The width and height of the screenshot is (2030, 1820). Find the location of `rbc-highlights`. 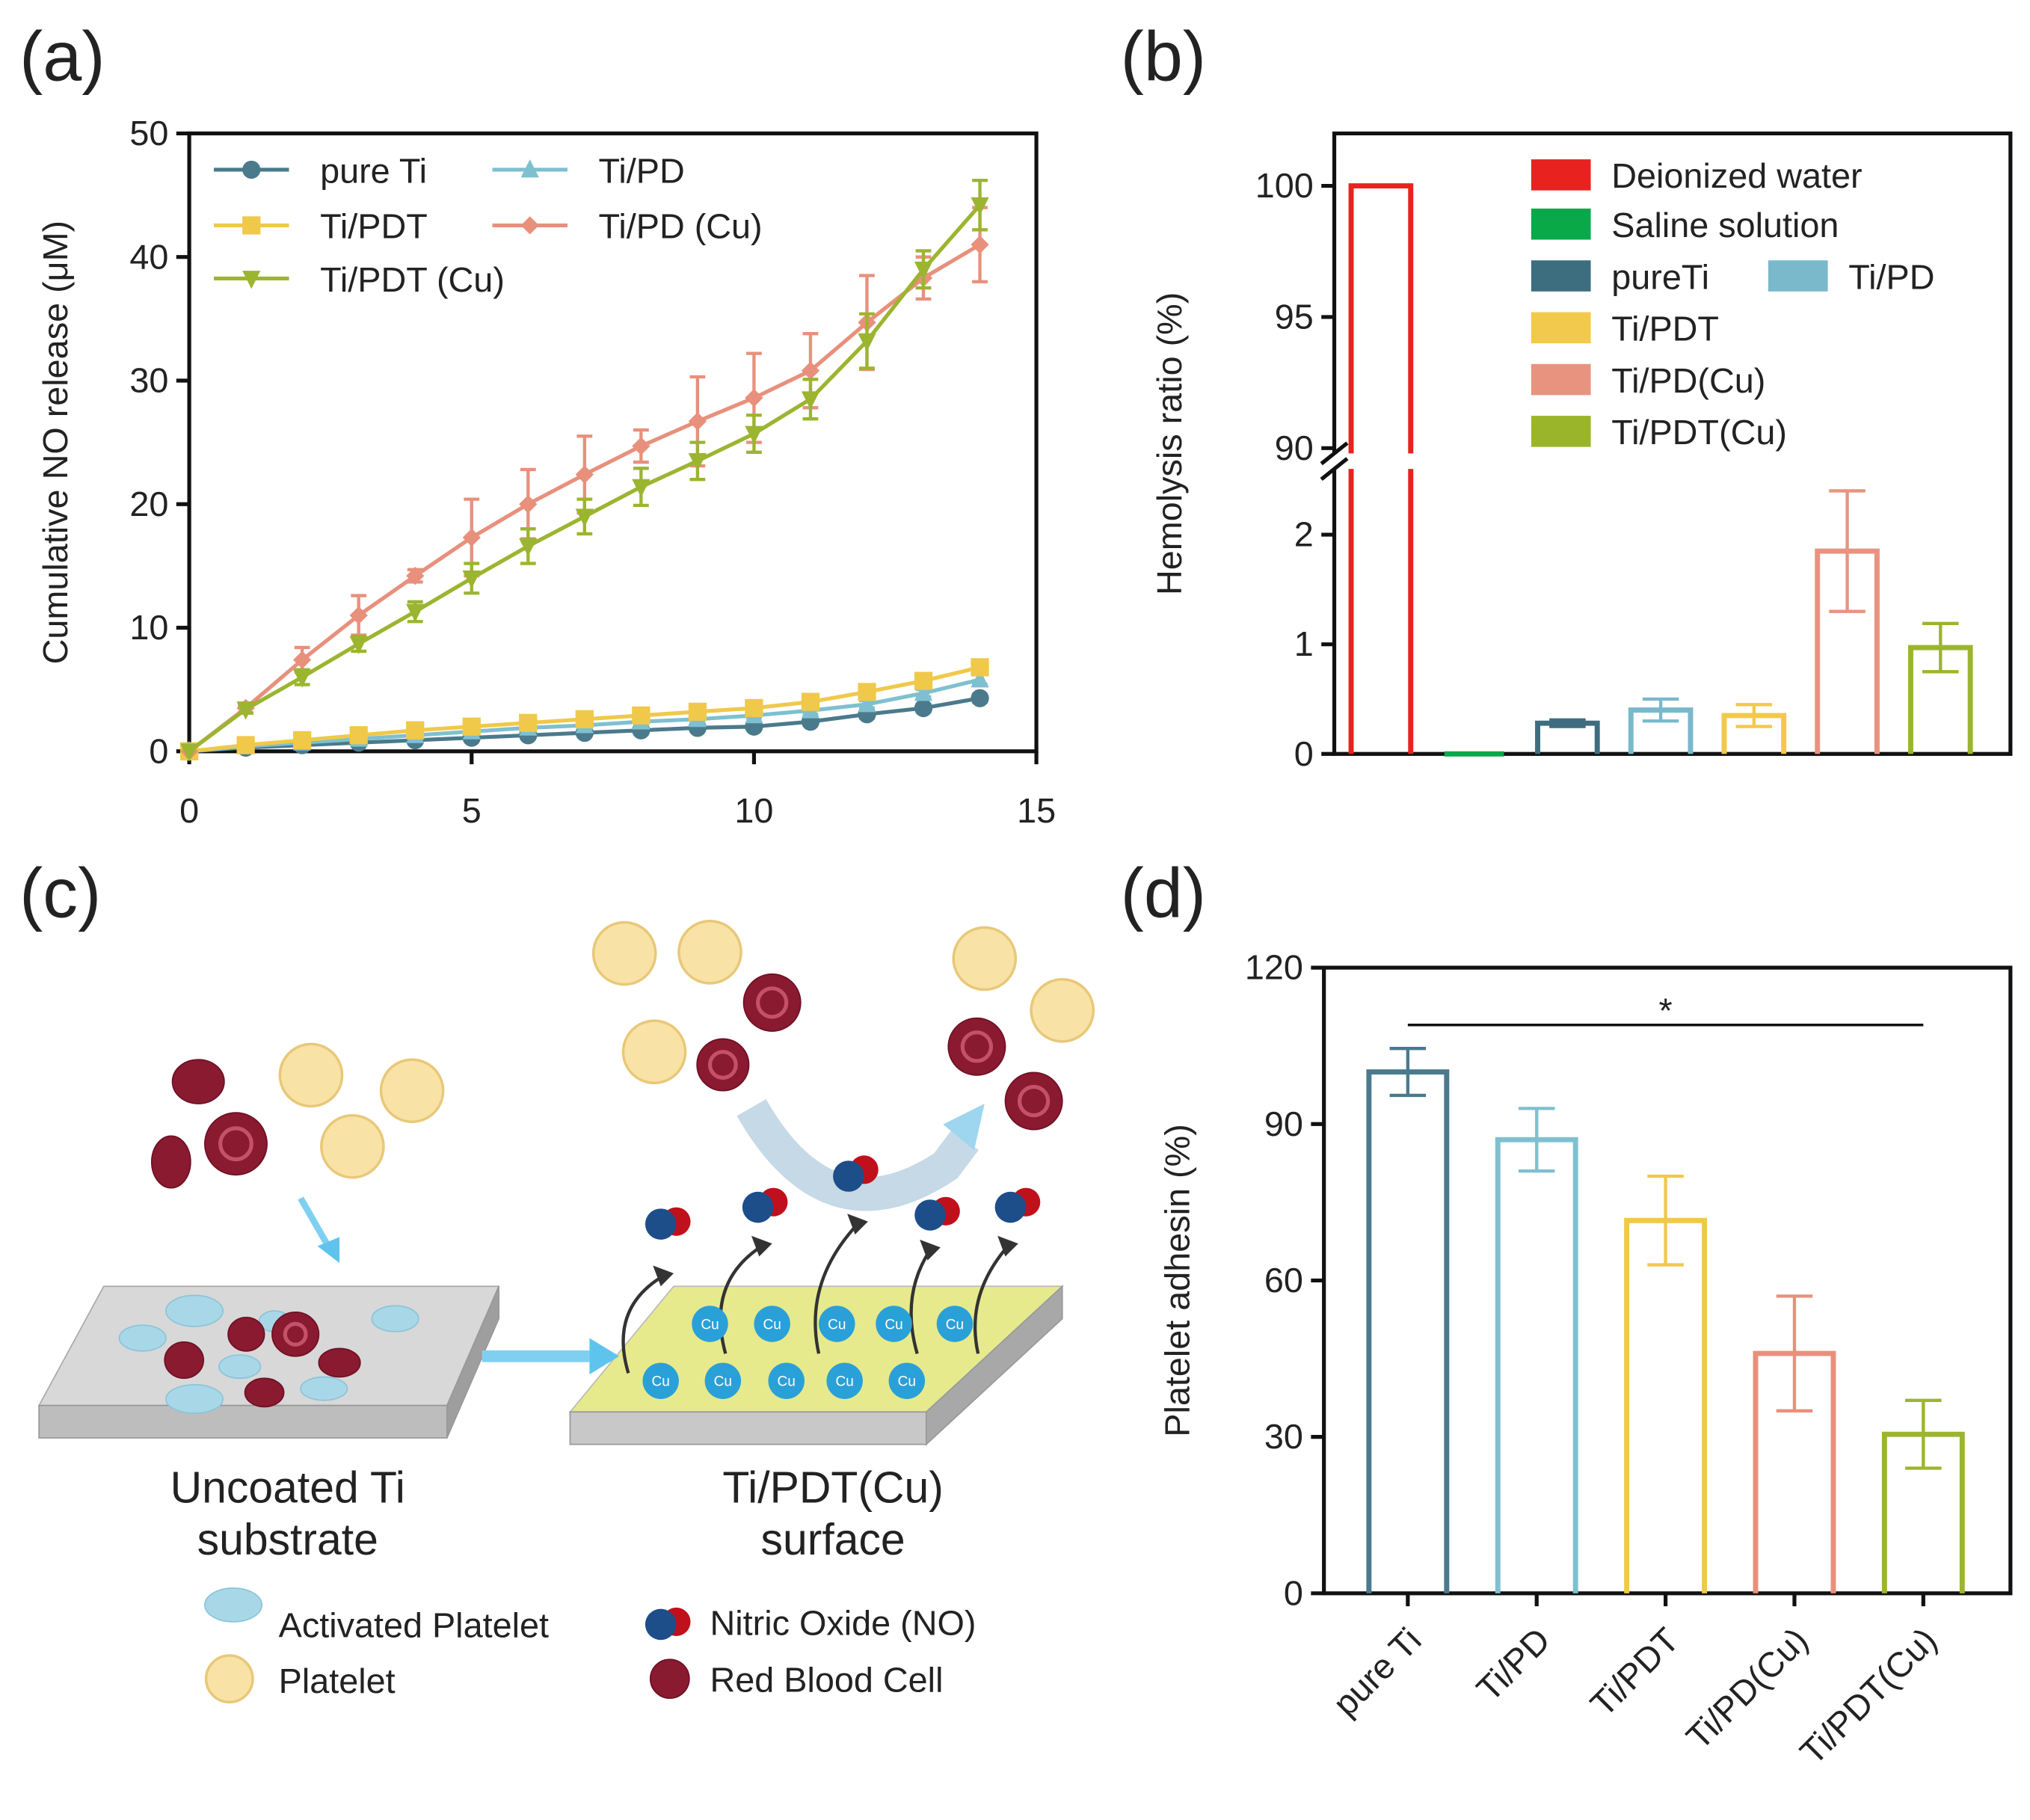

rbc-highlights is located at coordinates (634, 1166).